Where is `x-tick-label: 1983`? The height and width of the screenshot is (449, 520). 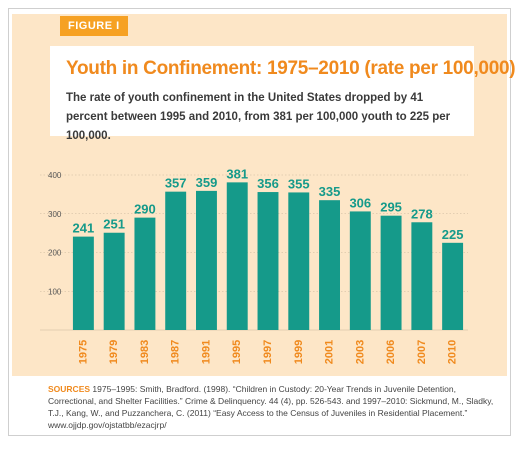
x-tick-label: 1983 is located at coordinates (145, 352).